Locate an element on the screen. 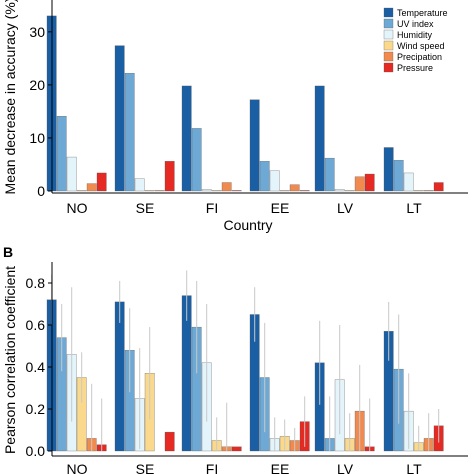 The width and height of the screenshot is (474, 474). legend-label-temperature: Temperature is located at coordinates (422, 13).